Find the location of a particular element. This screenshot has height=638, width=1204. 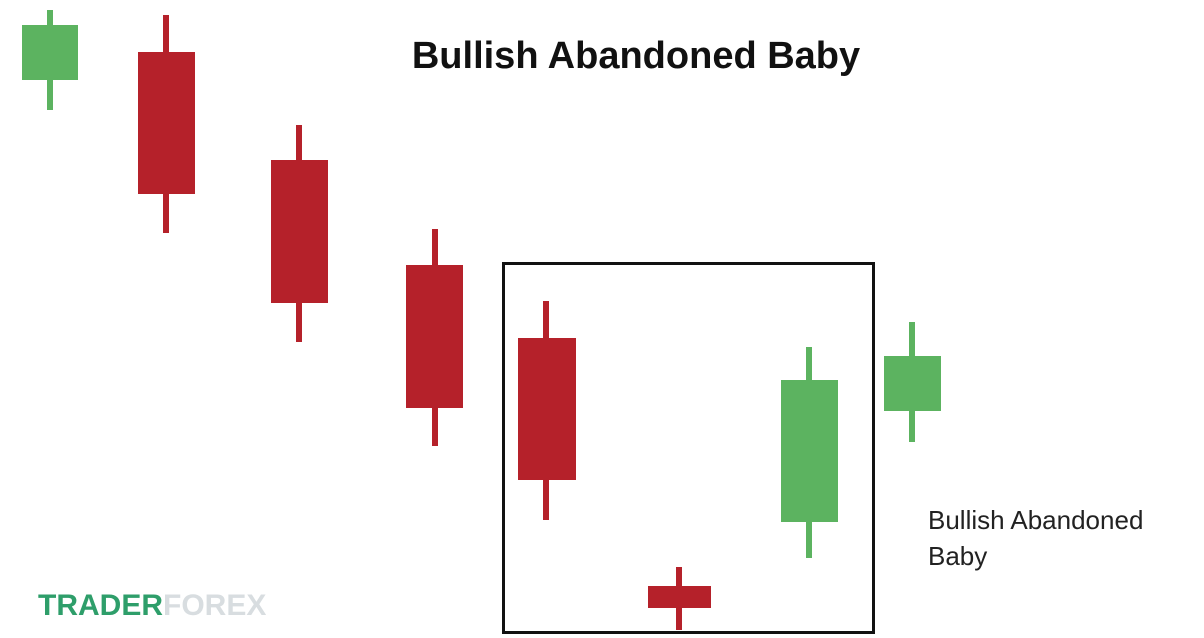

annotation-line: Bullish Abandoned is located at coordinates (1035, 520).